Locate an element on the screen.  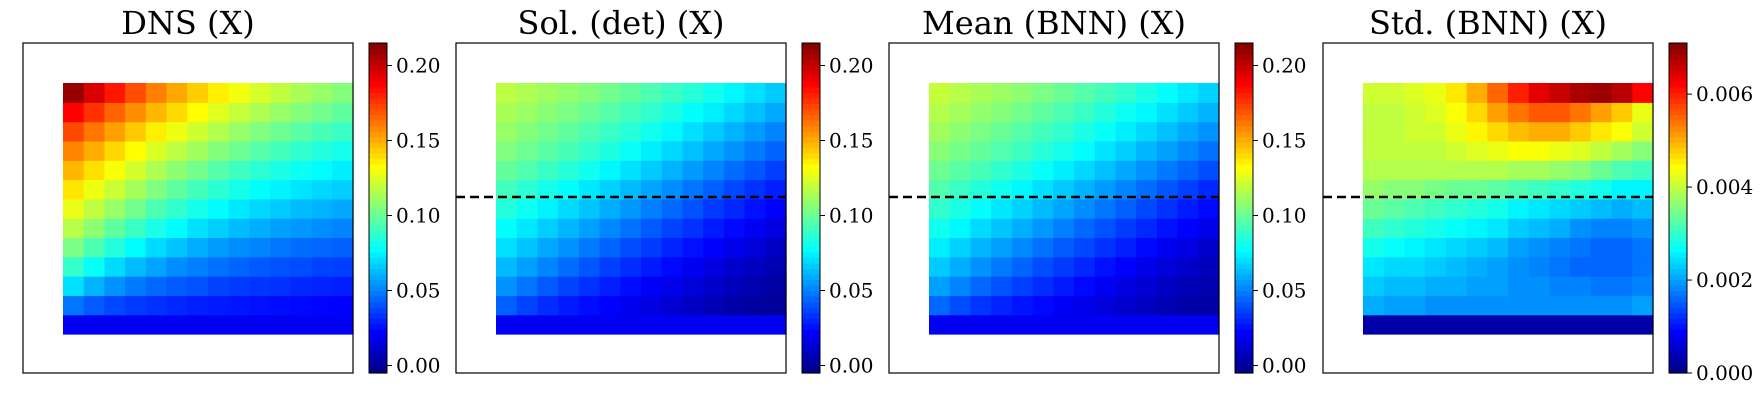
colorbar-tick-label: 0.000 is located at coordinates (1724, 373).